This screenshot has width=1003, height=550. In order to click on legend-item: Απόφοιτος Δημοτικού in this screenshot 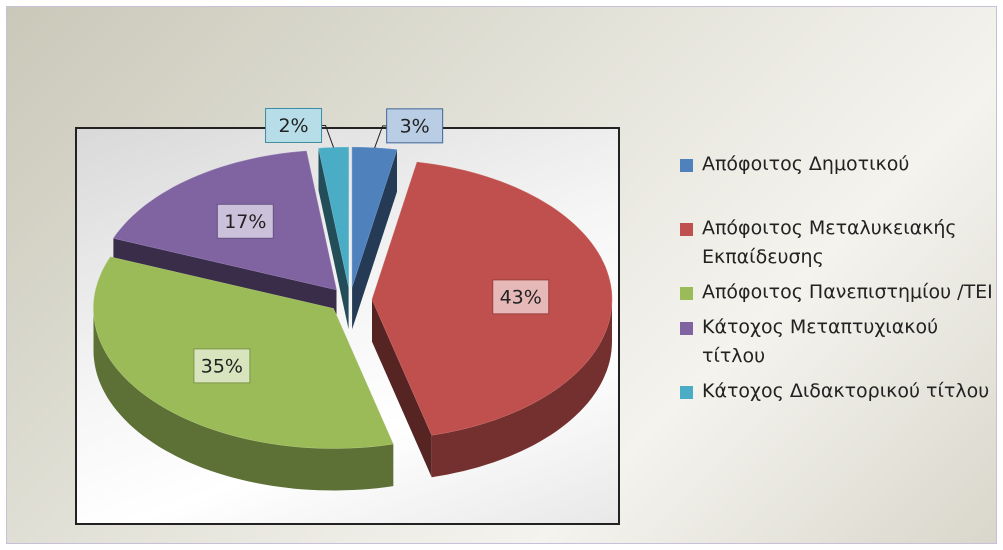, I will do `click(839, 164)`.